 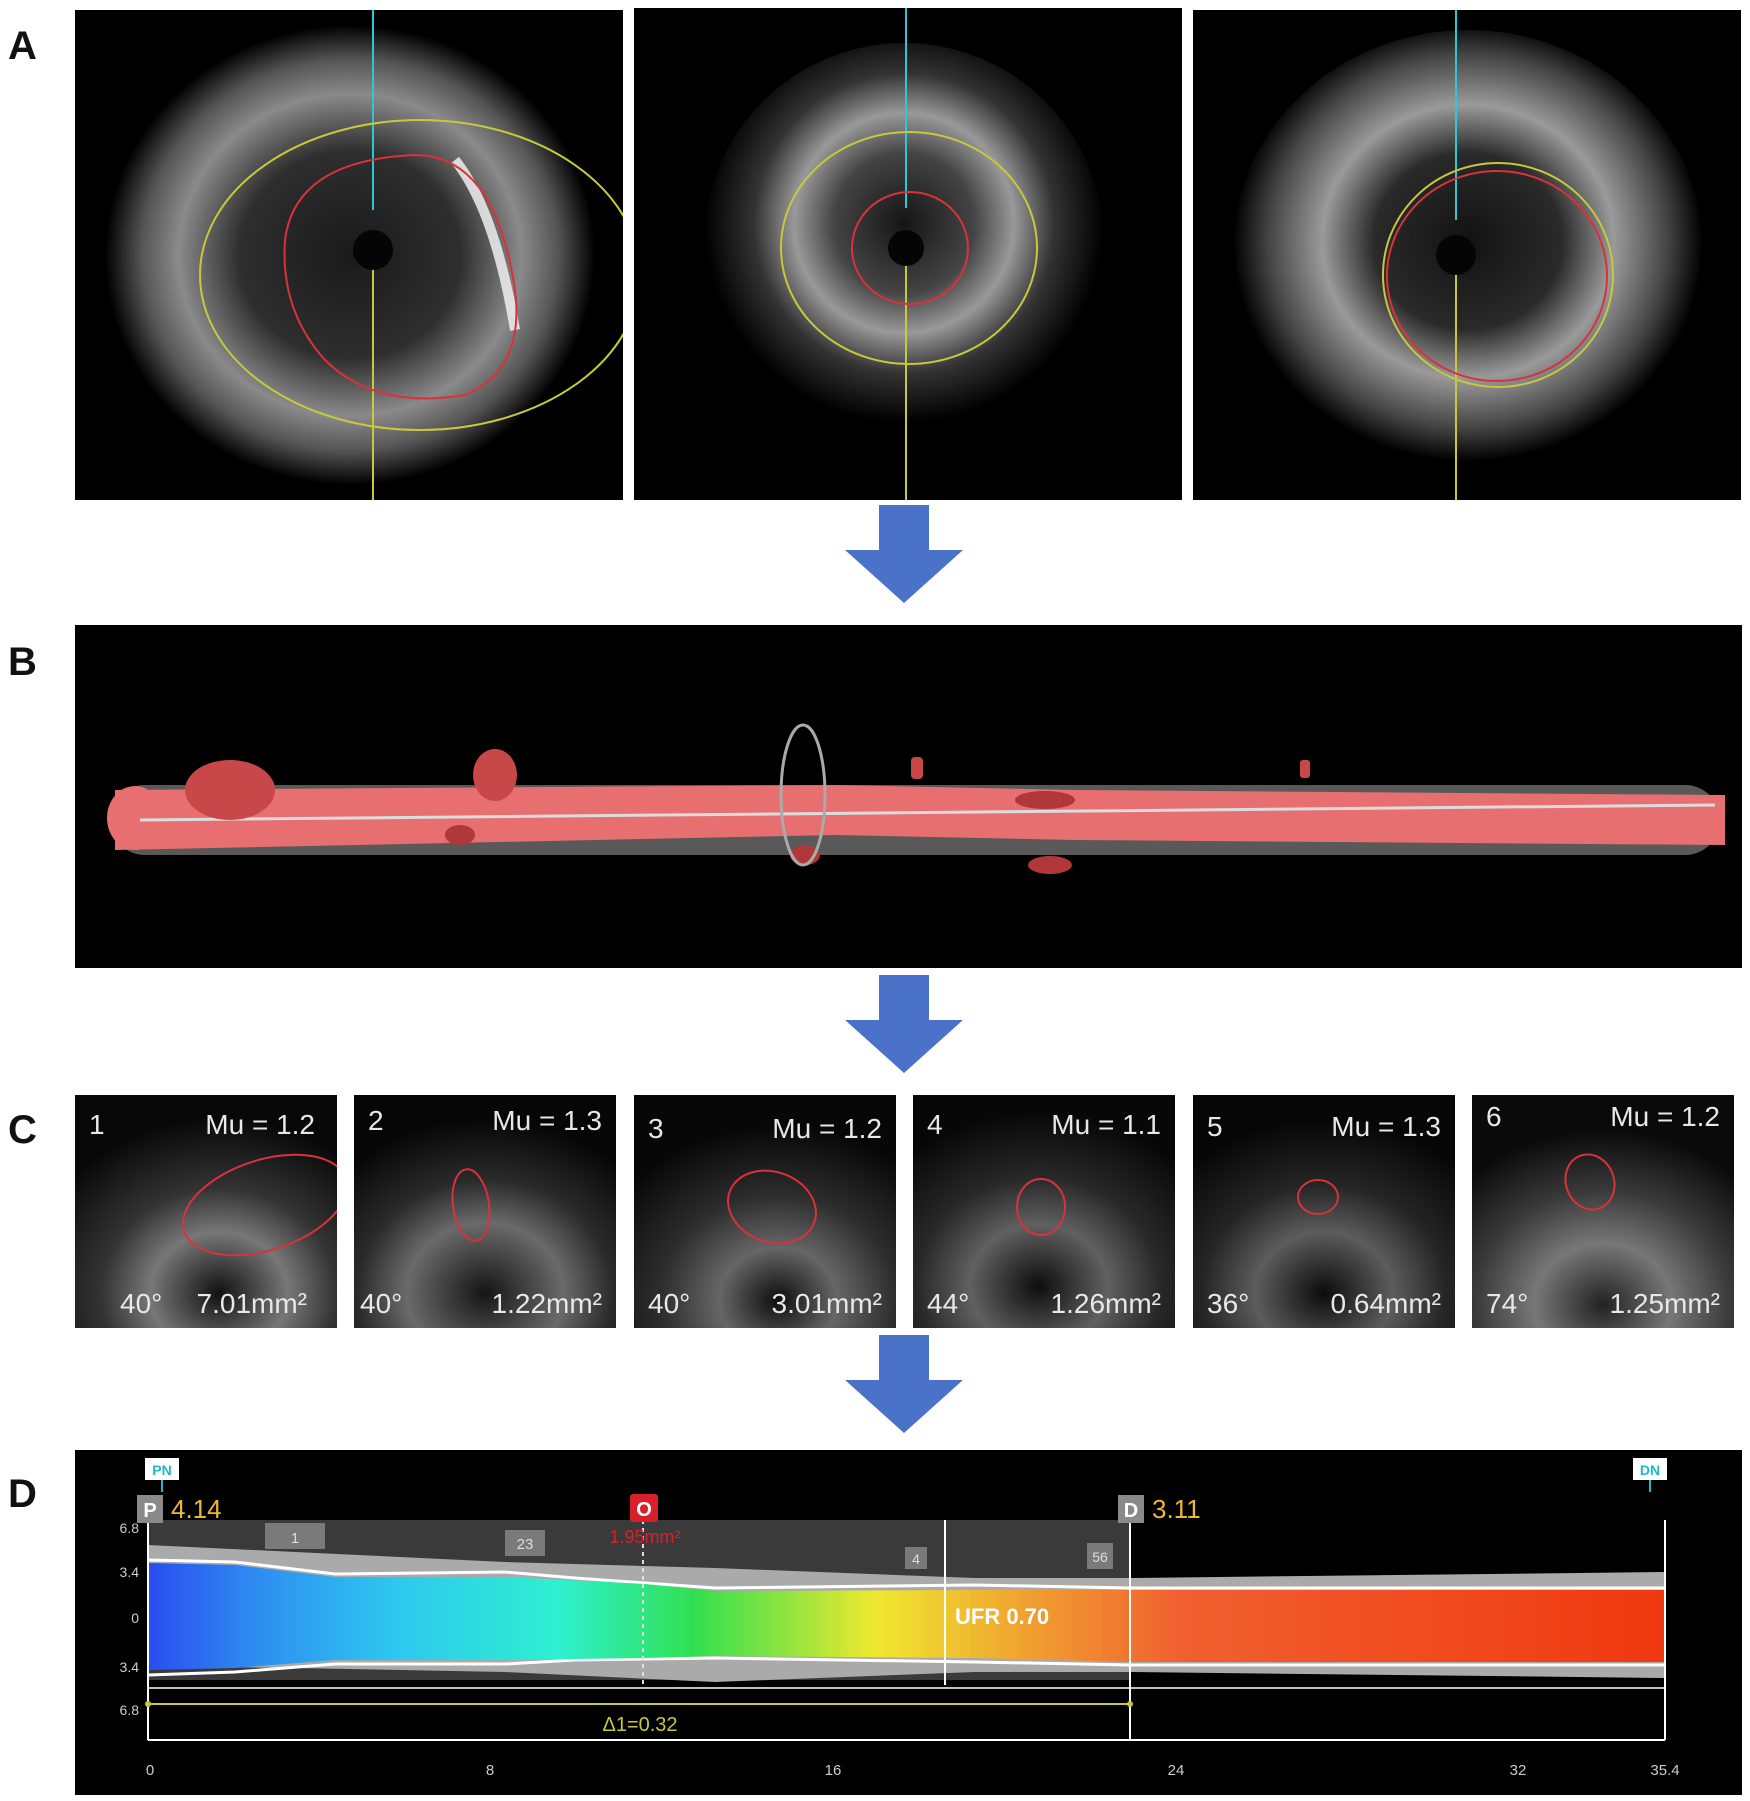 What do you see at coordinates (1494, 1116) in the screenshot?
I see `lesion-number: 6` at bounding box center [1494, 1116].